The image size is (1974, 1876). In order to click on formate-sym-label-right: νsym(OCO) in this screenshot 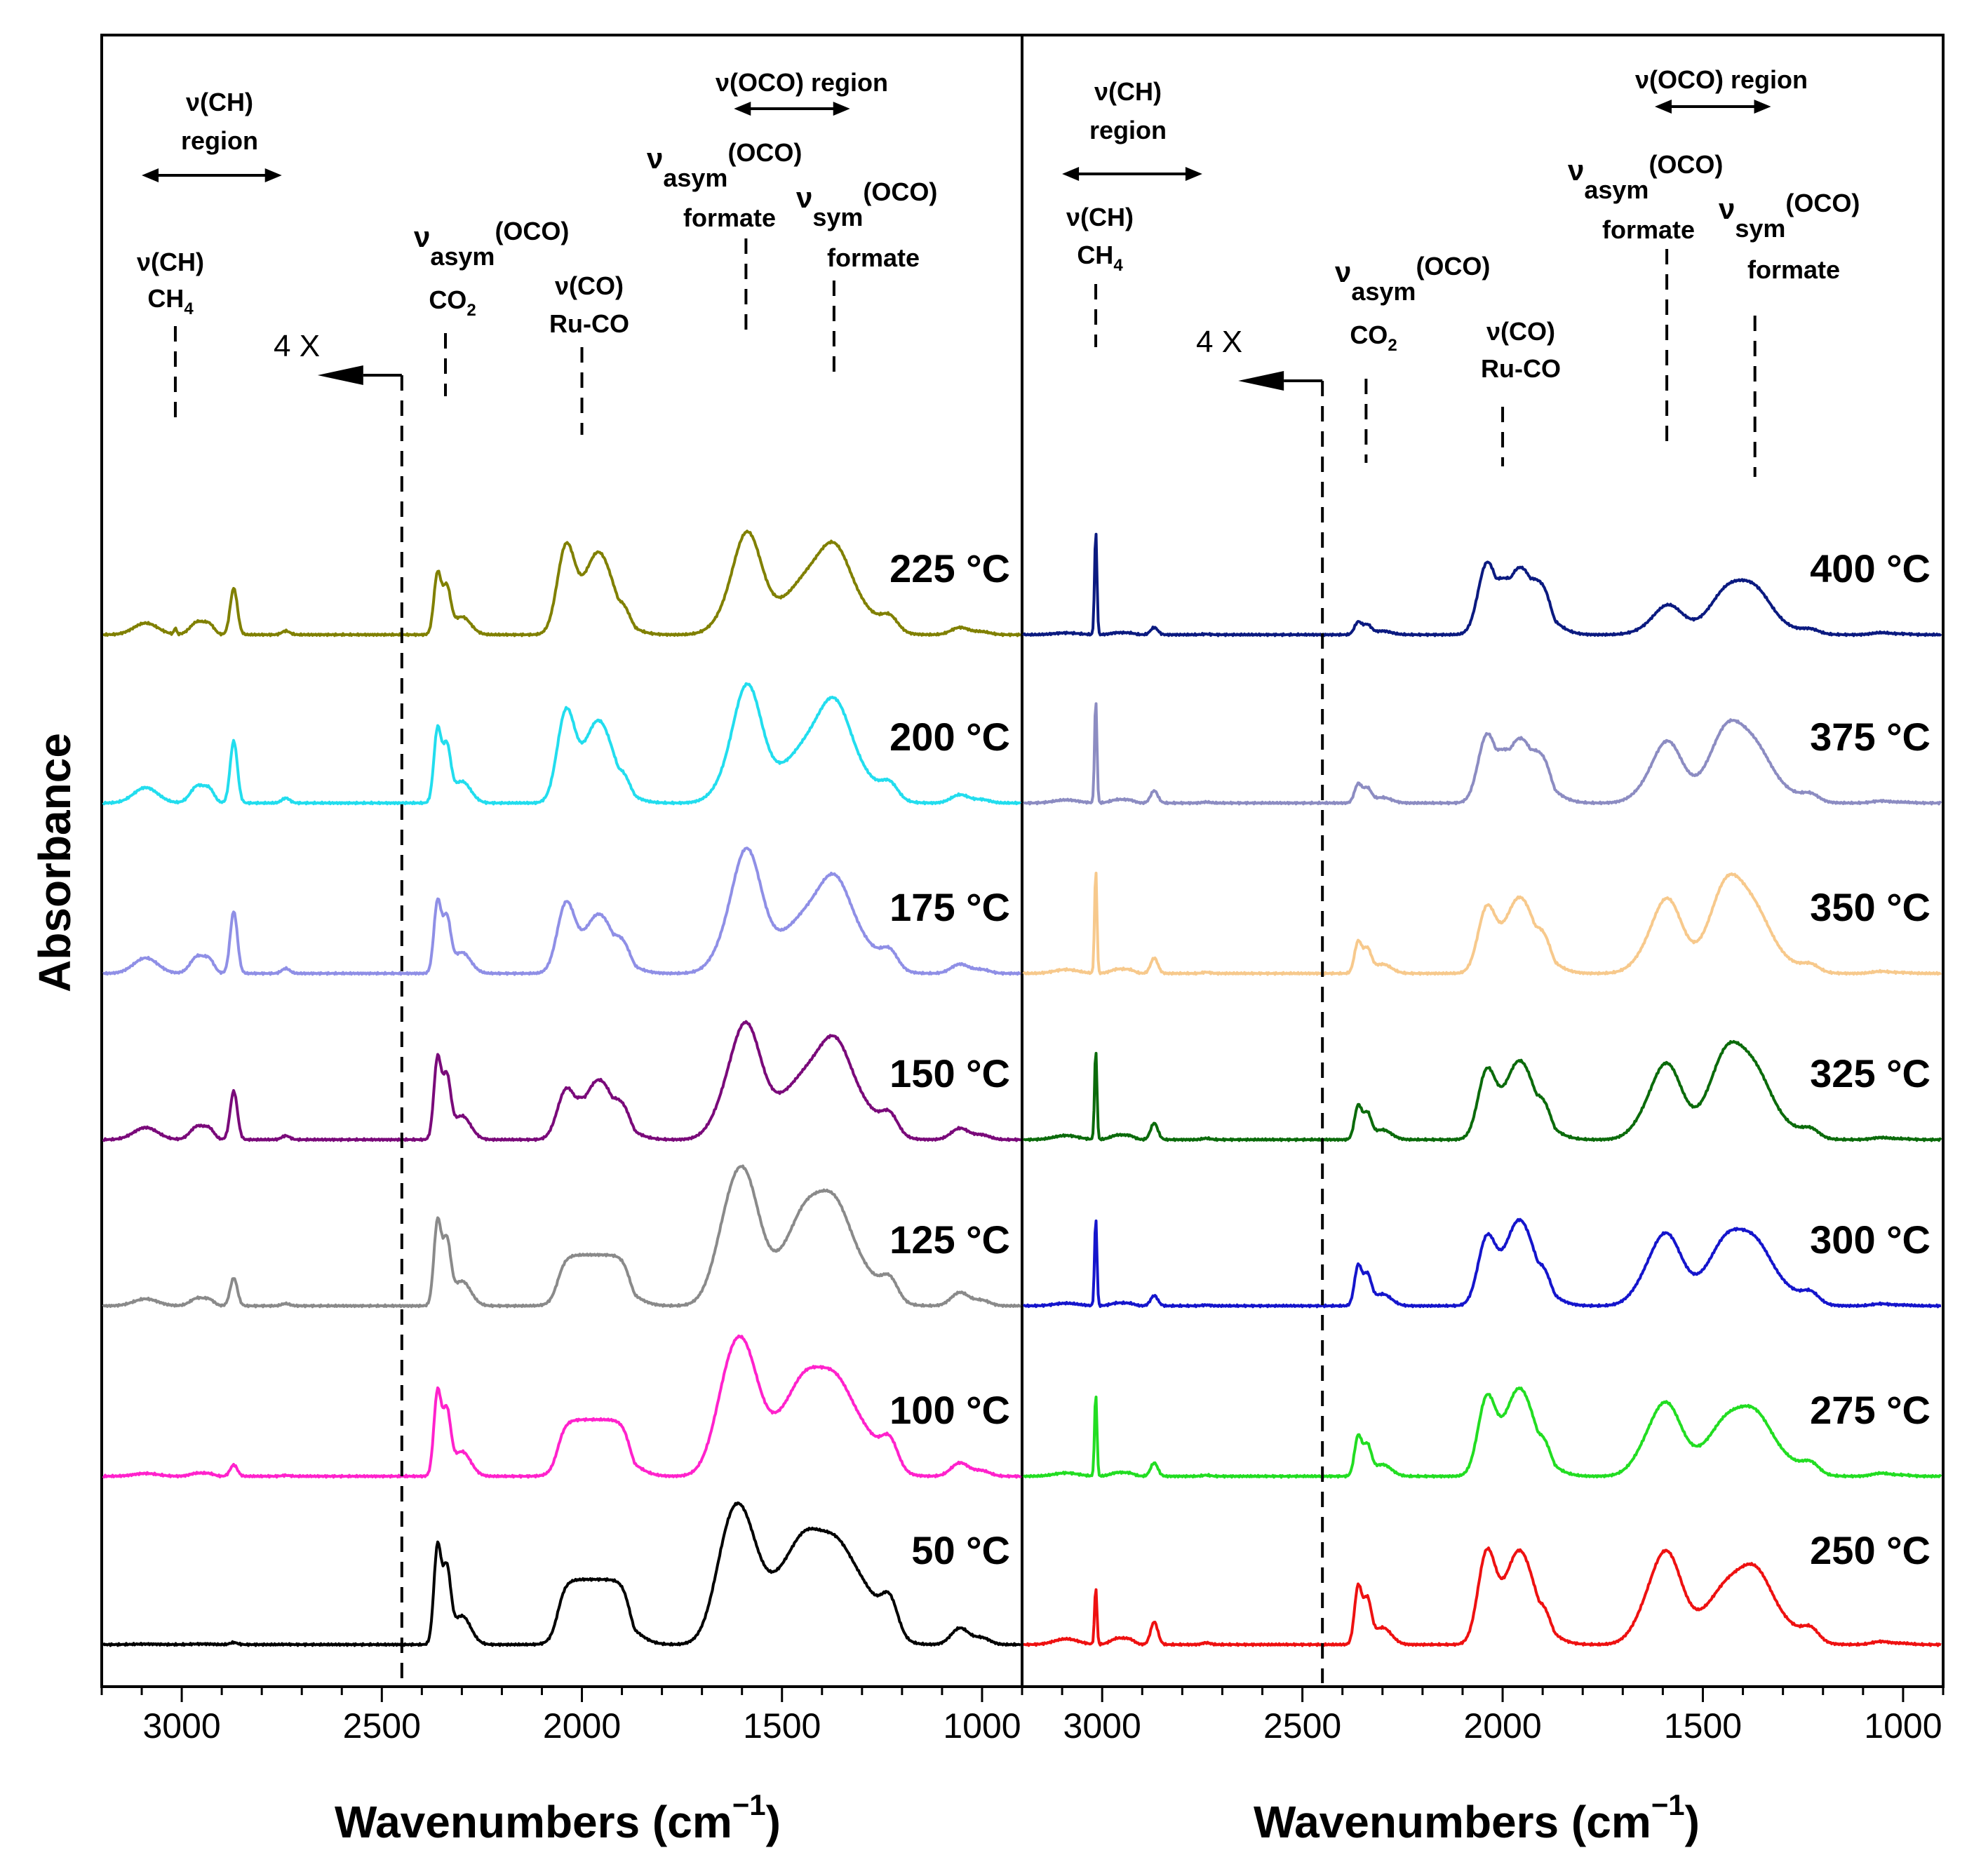, I will do `click(1789, 216)`.